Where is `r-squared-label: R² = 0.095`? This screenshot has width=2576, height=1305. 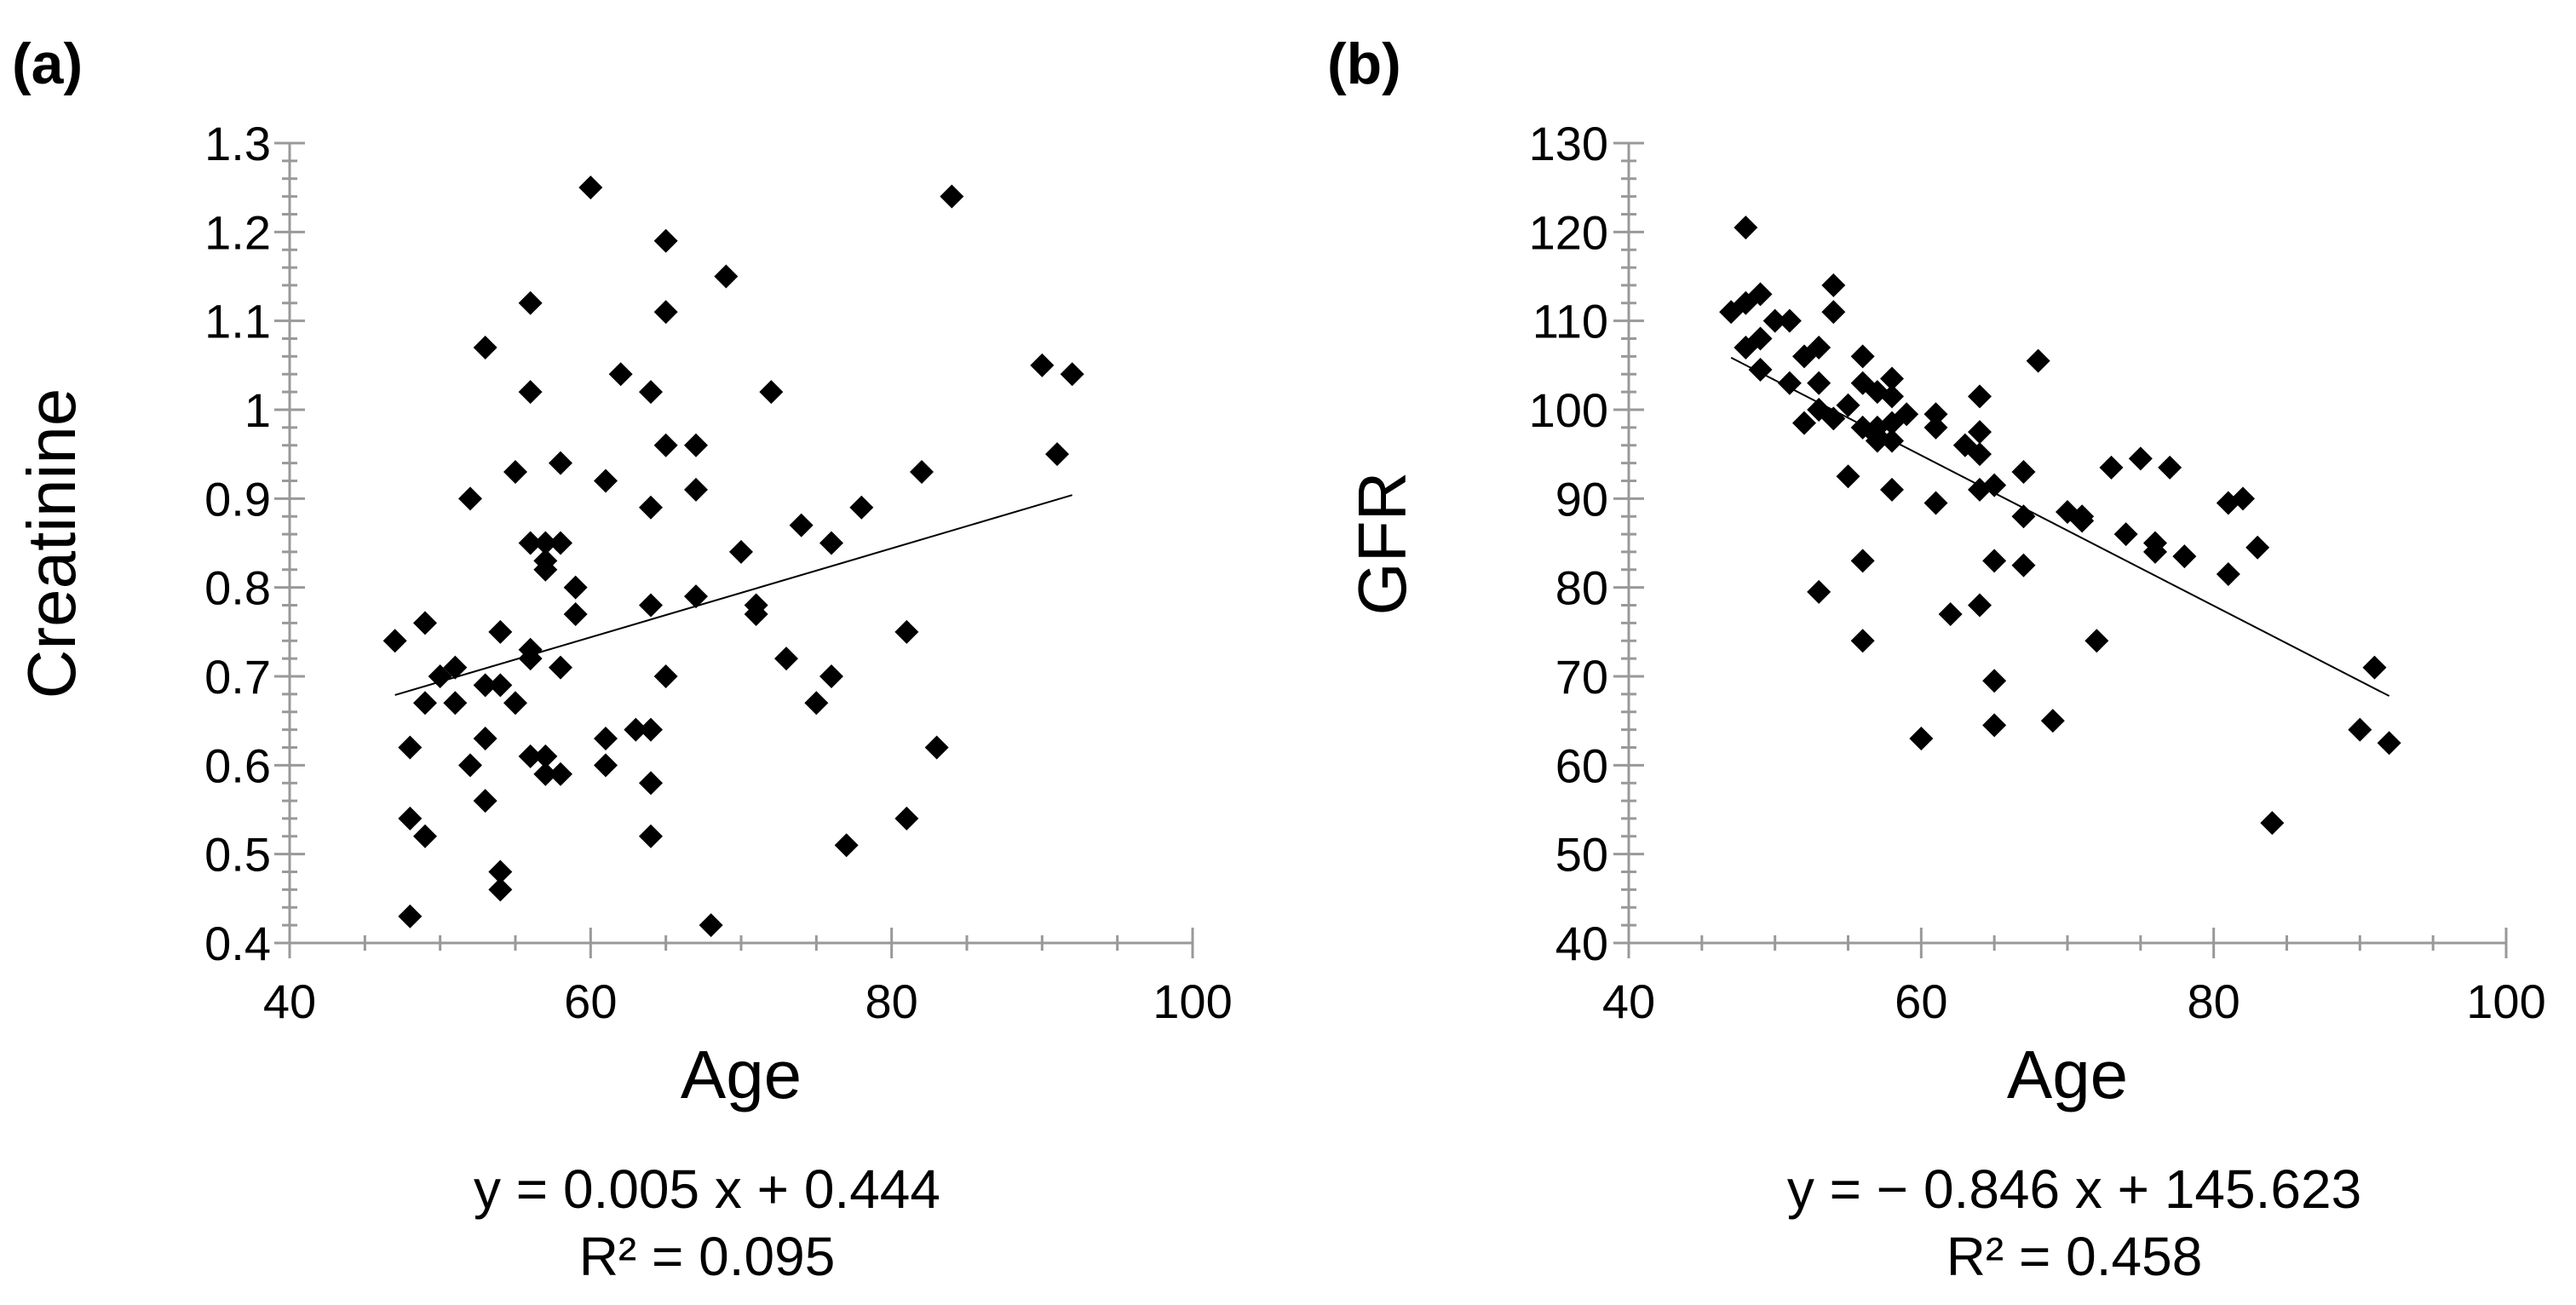
r-squared-label: R² = 0.095 is located at coordinates (707, 1256).